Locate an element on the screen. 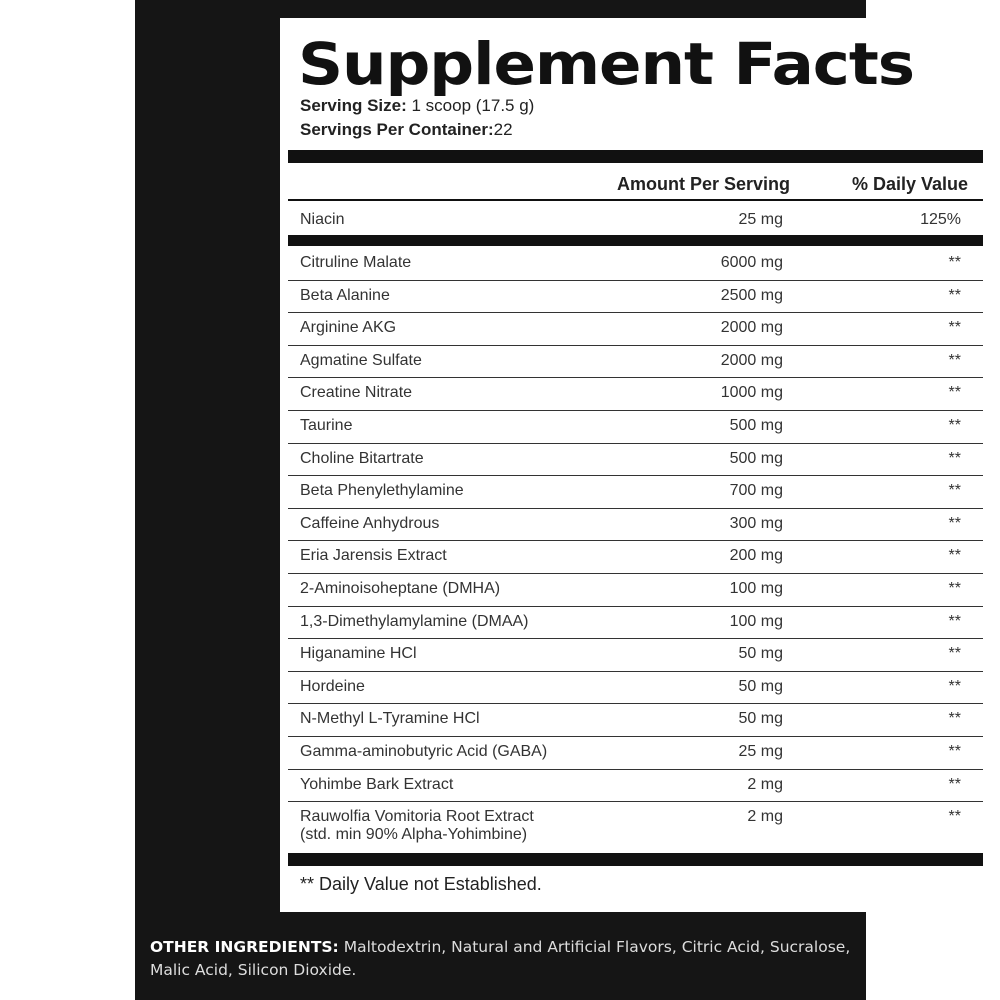 This screenshot has height=1000, width=1000. table-row: N-Methyl L-Tyramine HCl 50 mg ** is located at coordinates (635, 720).